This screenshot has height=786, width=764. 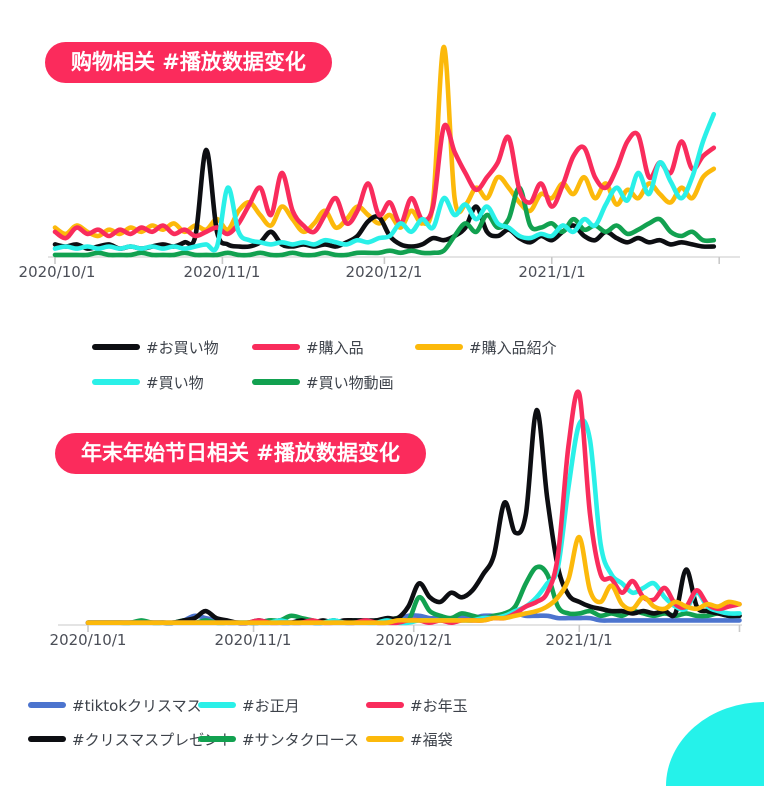 I want to click on chart2-xtick-jan: 2021/1/1, so click(x=579, y=640).